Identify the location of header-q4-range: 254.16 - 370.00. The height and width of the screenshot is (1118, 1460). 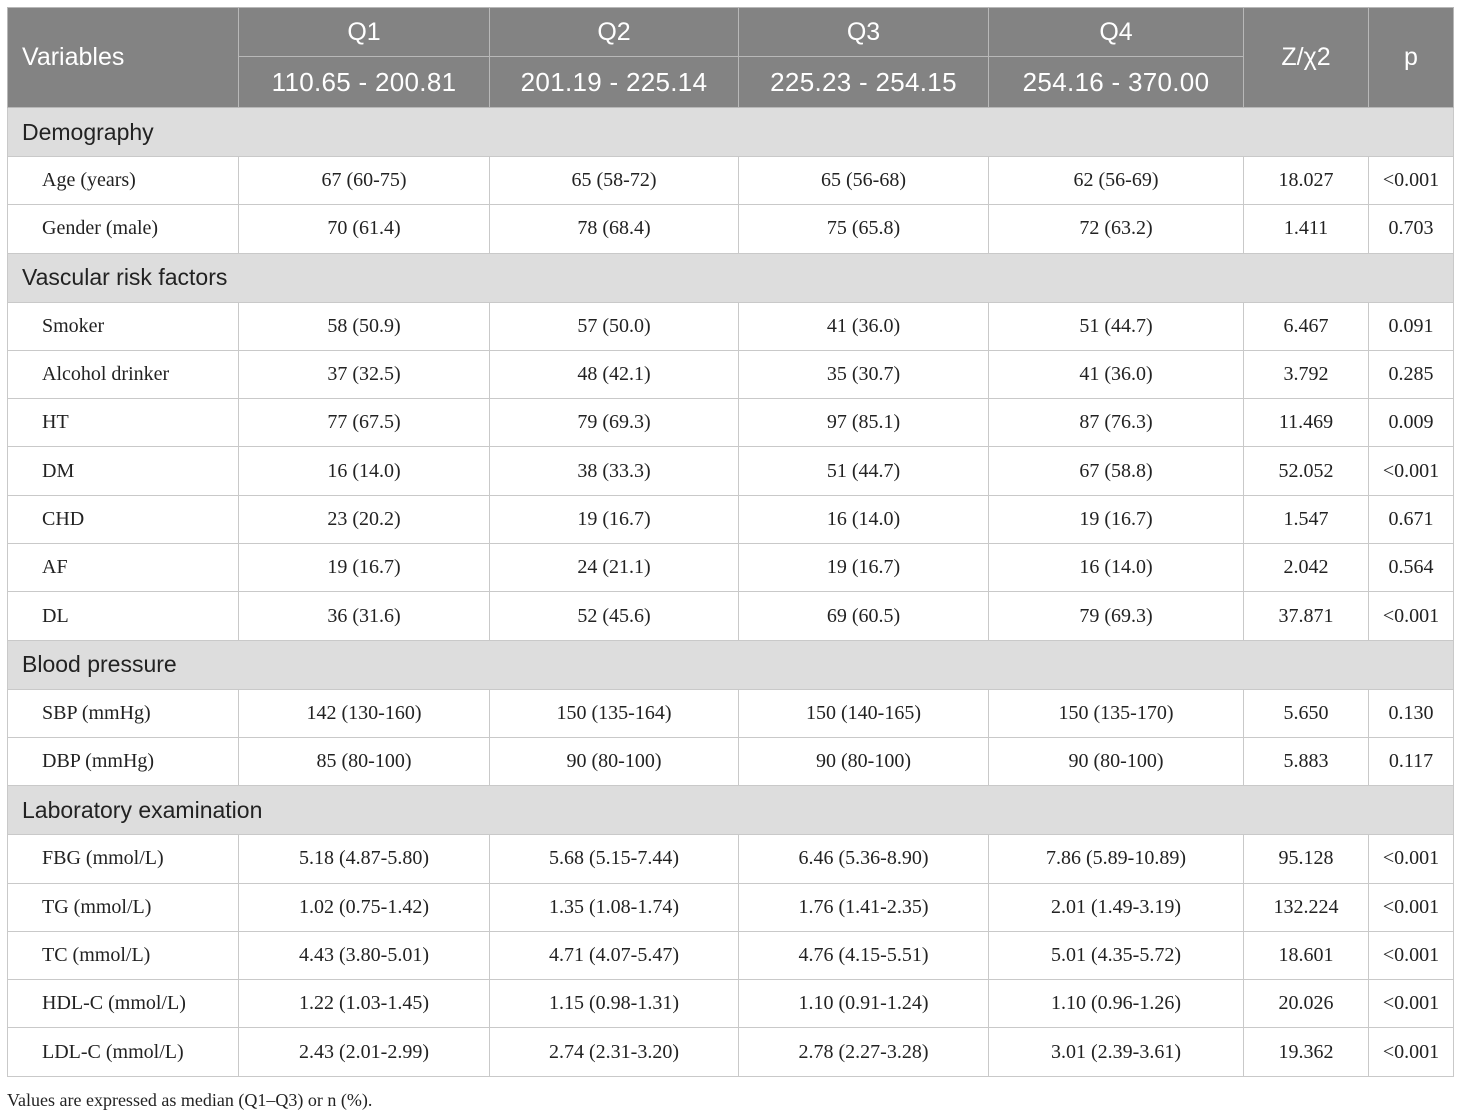
(1116, 82).